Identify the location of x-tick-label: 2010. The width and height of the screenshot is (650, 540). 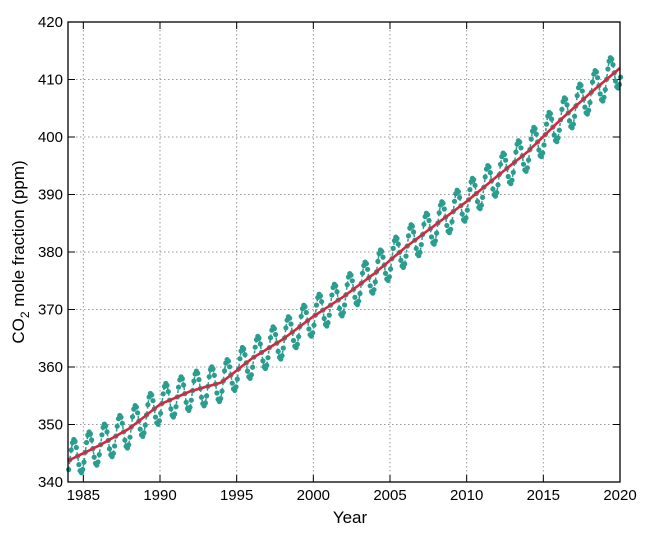
(466, 495).